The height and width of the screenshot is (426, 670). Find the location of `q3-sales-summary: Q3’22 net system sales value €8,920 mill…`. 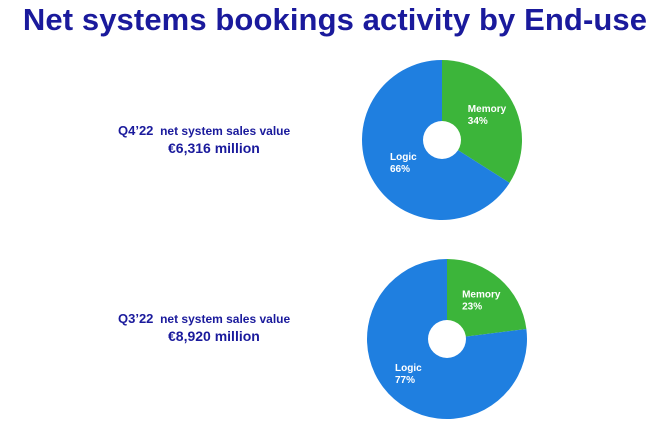

q3-sales-summary: Q3’22 net system sales value €8,920 mill… is located at coordinates (233, 327).